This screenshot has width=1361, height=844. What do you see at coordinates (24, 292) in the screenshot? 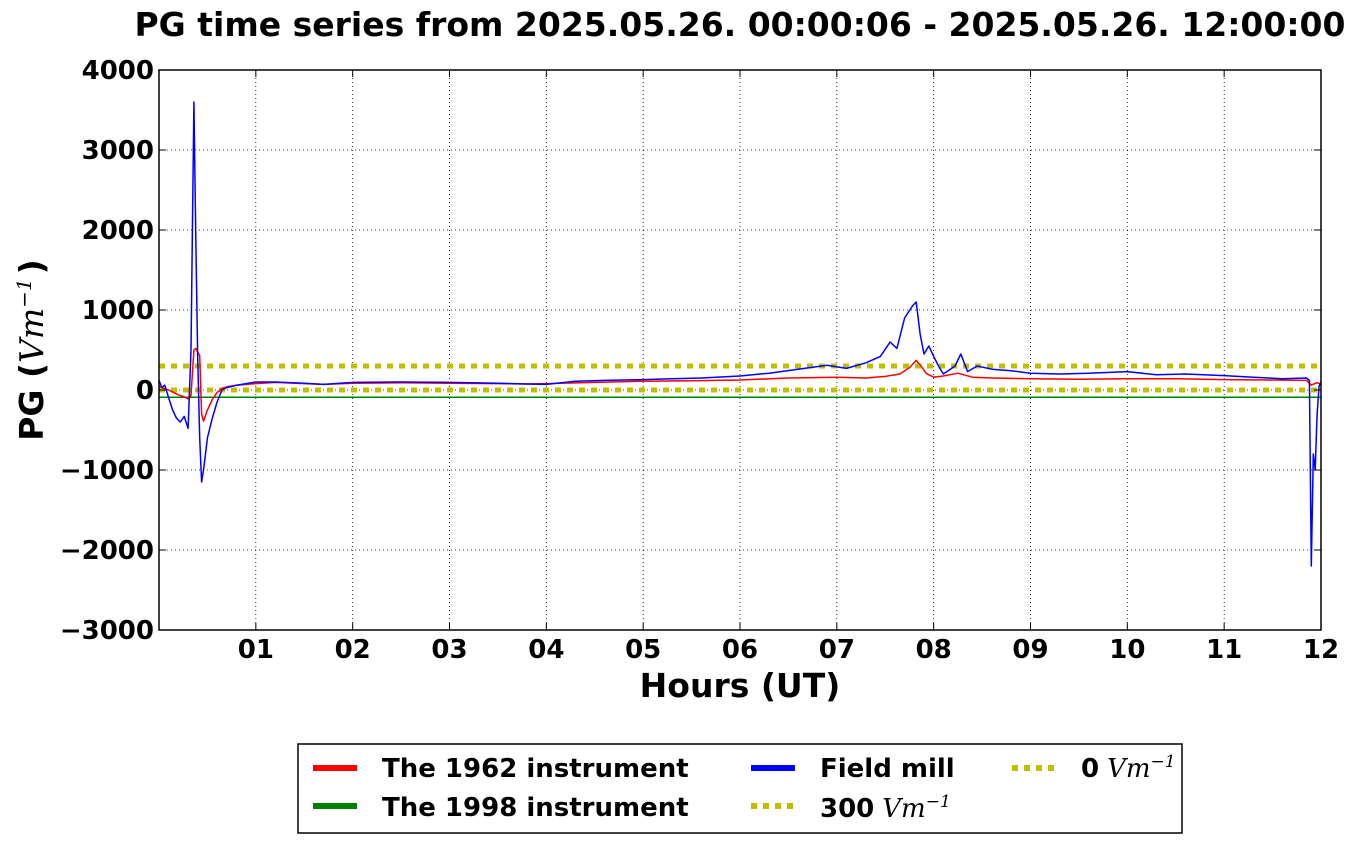
I see `y-axis-label-exponent: −1` at bounding box center [24, 292].